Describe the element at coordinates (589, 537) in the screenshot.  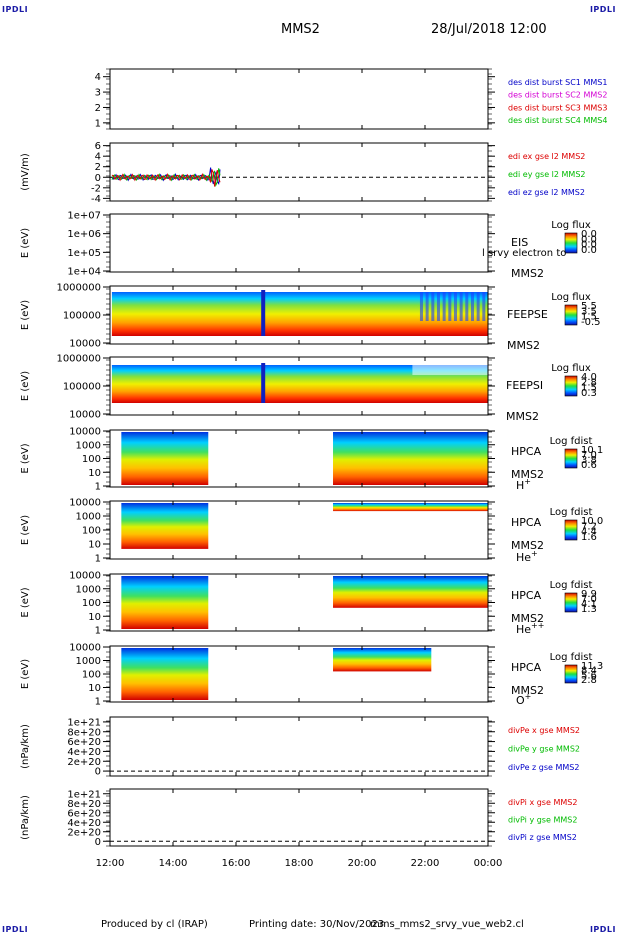
I see `colorbar-tick: 1.6` at that location.